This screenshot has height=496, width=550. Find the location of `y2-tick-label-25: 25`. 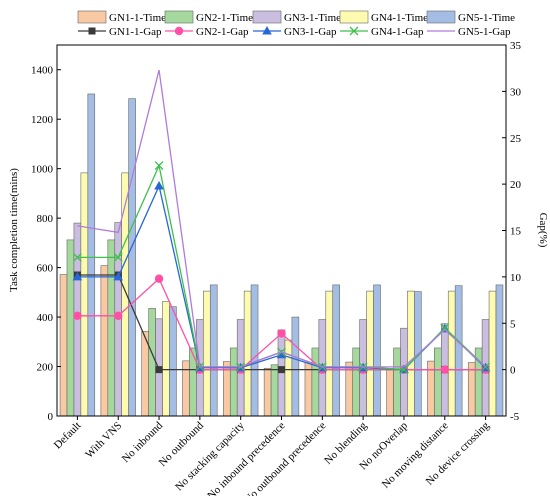

y2-tick-label-25: 25 is located at coordinates (516, 139).